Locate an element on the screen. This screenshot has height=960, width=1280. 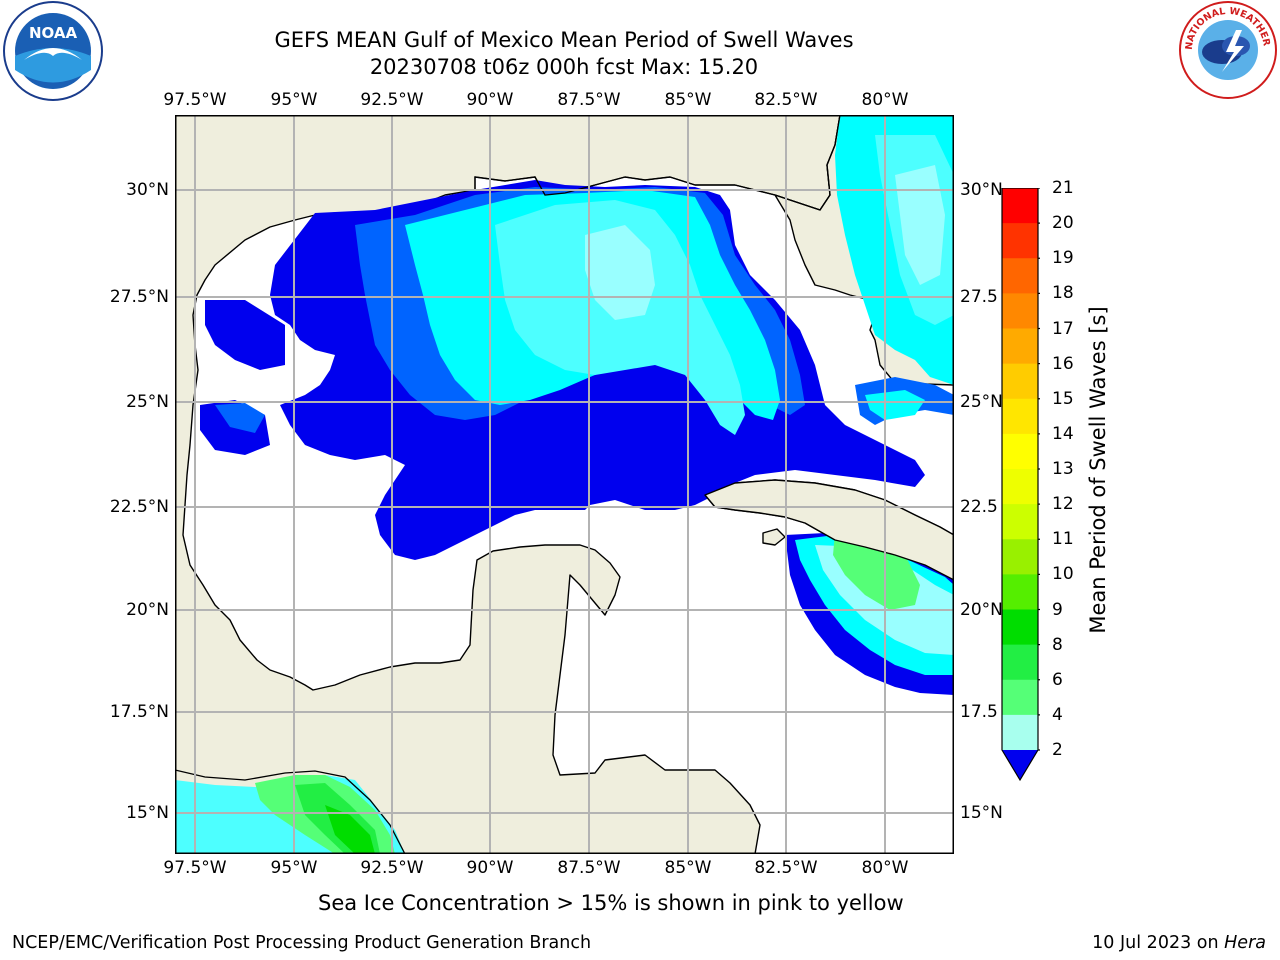
colorbar-tick-label: 11 is located at coordinates (1063, 539).